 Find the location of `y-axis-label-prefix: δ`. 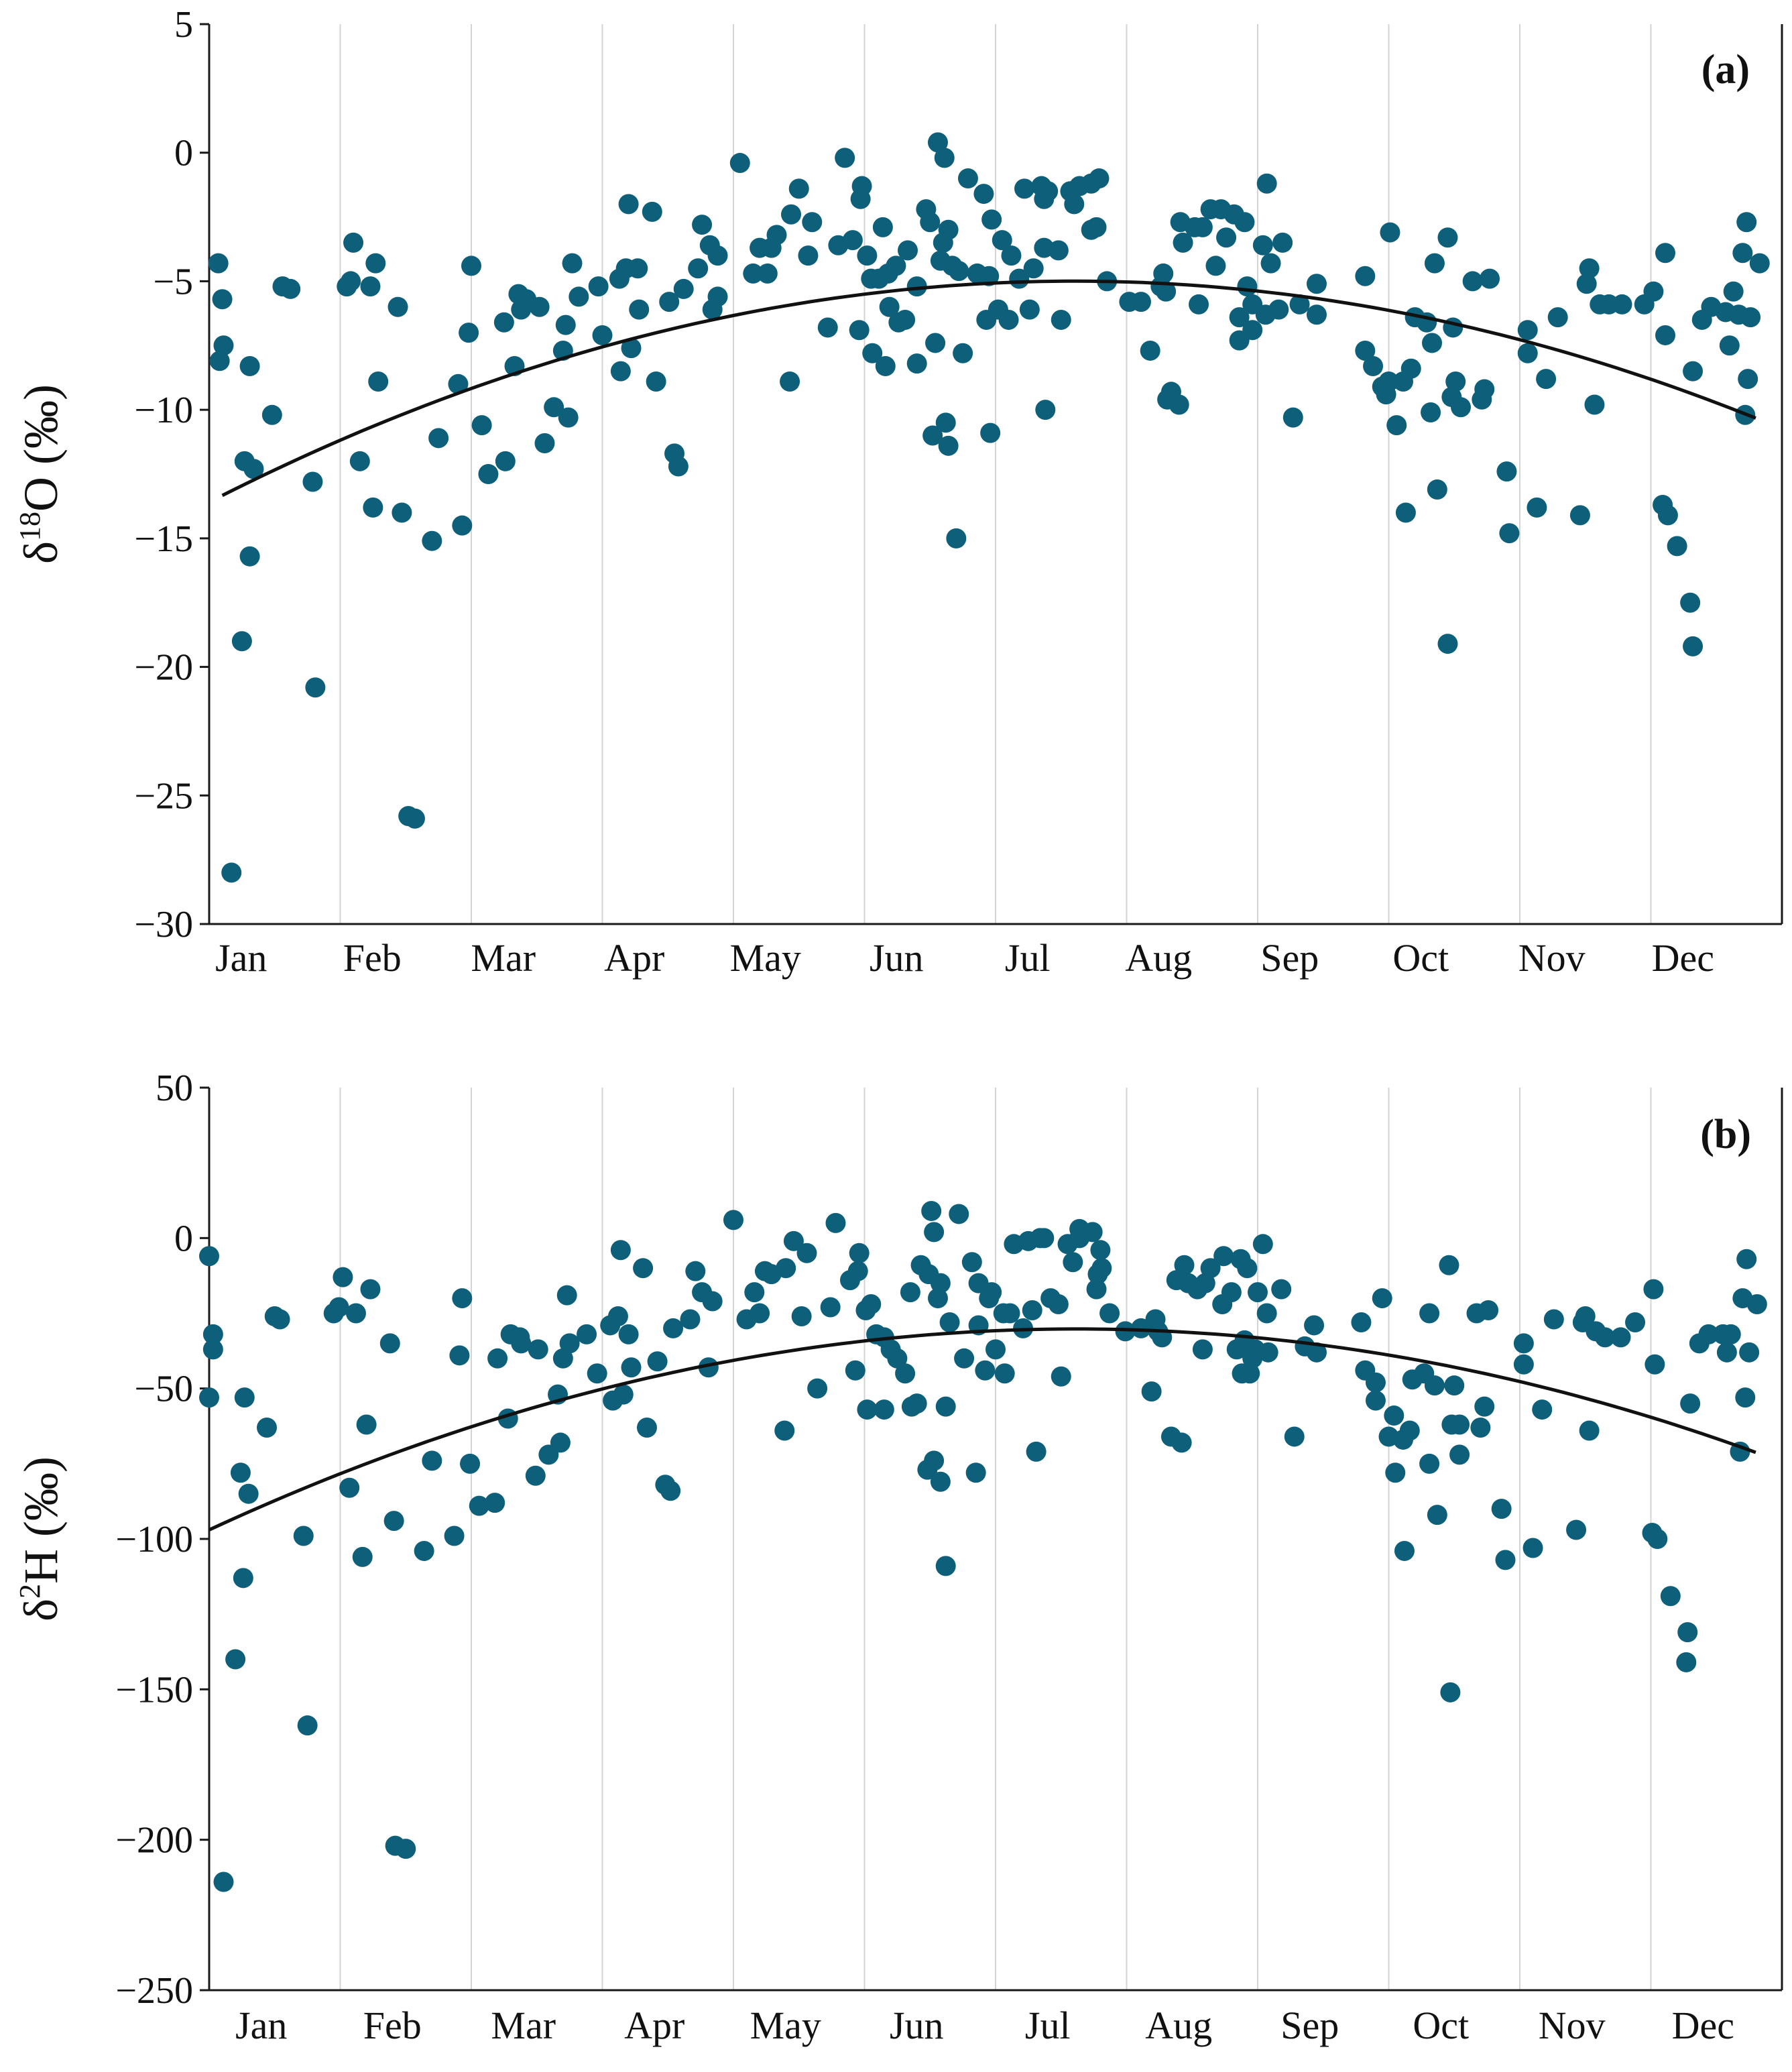

y-axis-label-prefix: δ is located at coordinates (41, 552).